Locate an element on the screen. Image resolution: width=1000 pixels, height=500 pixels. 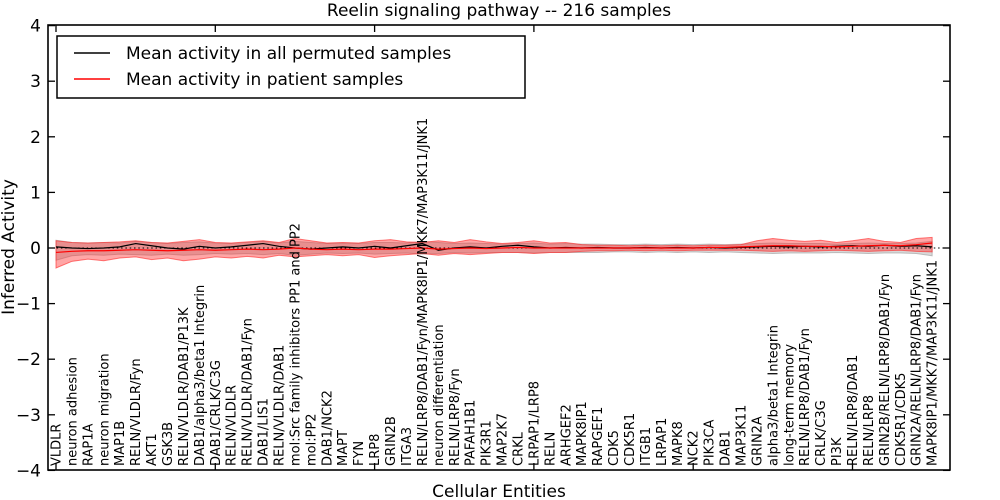
x-tick-label: DAB1/NCK2 is located at coordinates (327, 428).